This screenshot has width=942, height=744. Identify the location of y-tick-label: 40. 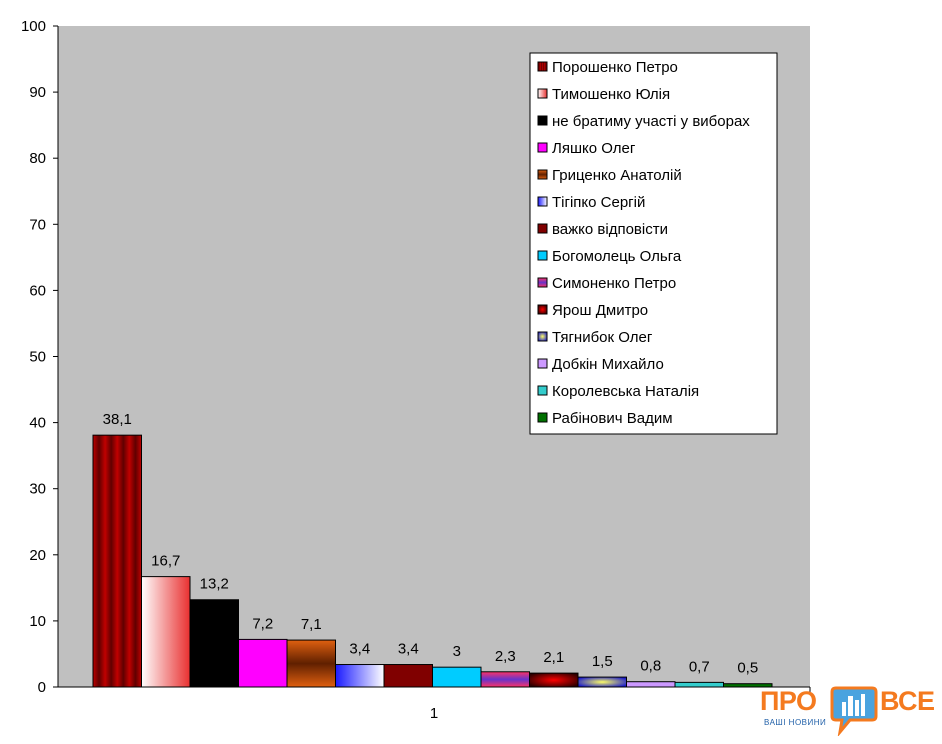
(37, 423).